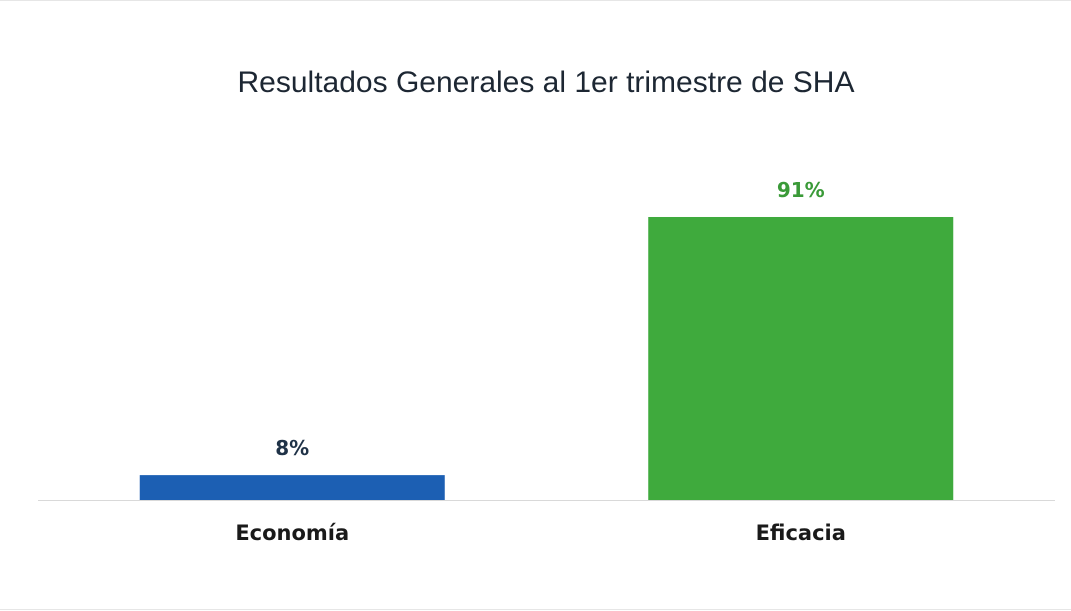  Describe the element at coordinates (801, 533) in the screenshot. I see `category-label-1: Eficacia` at that location.